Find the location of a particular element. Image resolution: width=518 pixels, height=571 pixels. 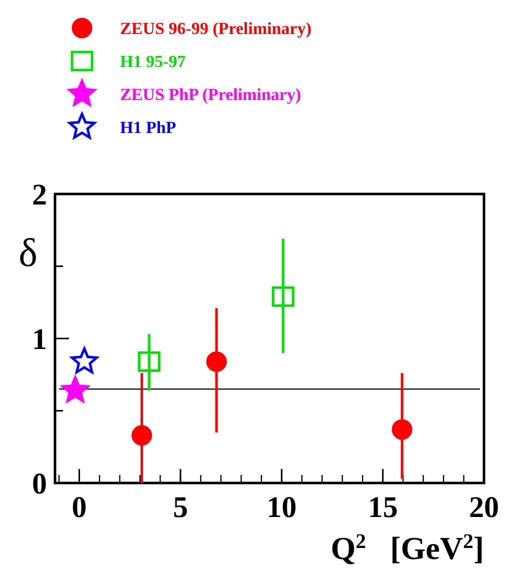

y-tick-label: 2 is located at coordinates (39, 195).